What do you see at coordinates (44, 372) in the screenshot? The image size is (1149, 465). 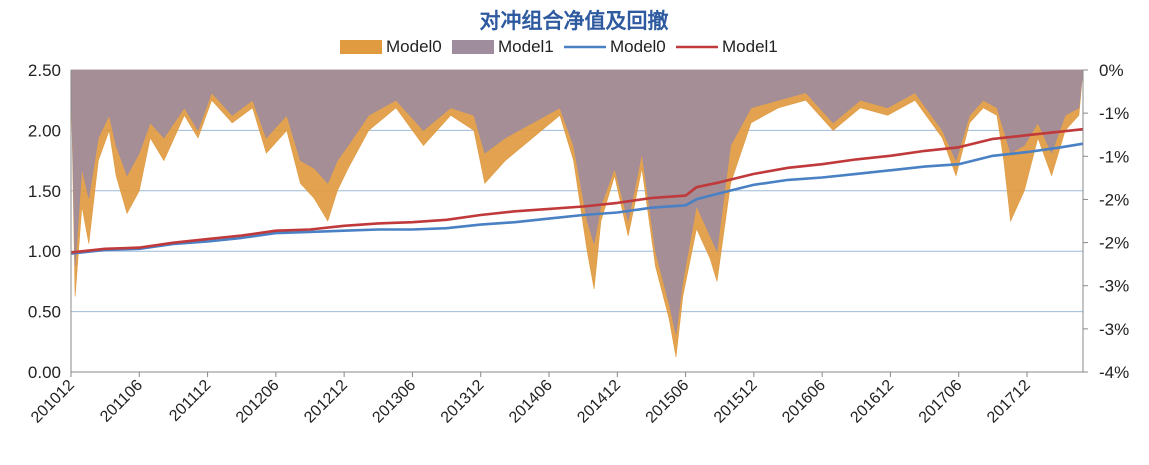 I see `y-left-tick-label: 0.00` at bounding box center [44, 372].